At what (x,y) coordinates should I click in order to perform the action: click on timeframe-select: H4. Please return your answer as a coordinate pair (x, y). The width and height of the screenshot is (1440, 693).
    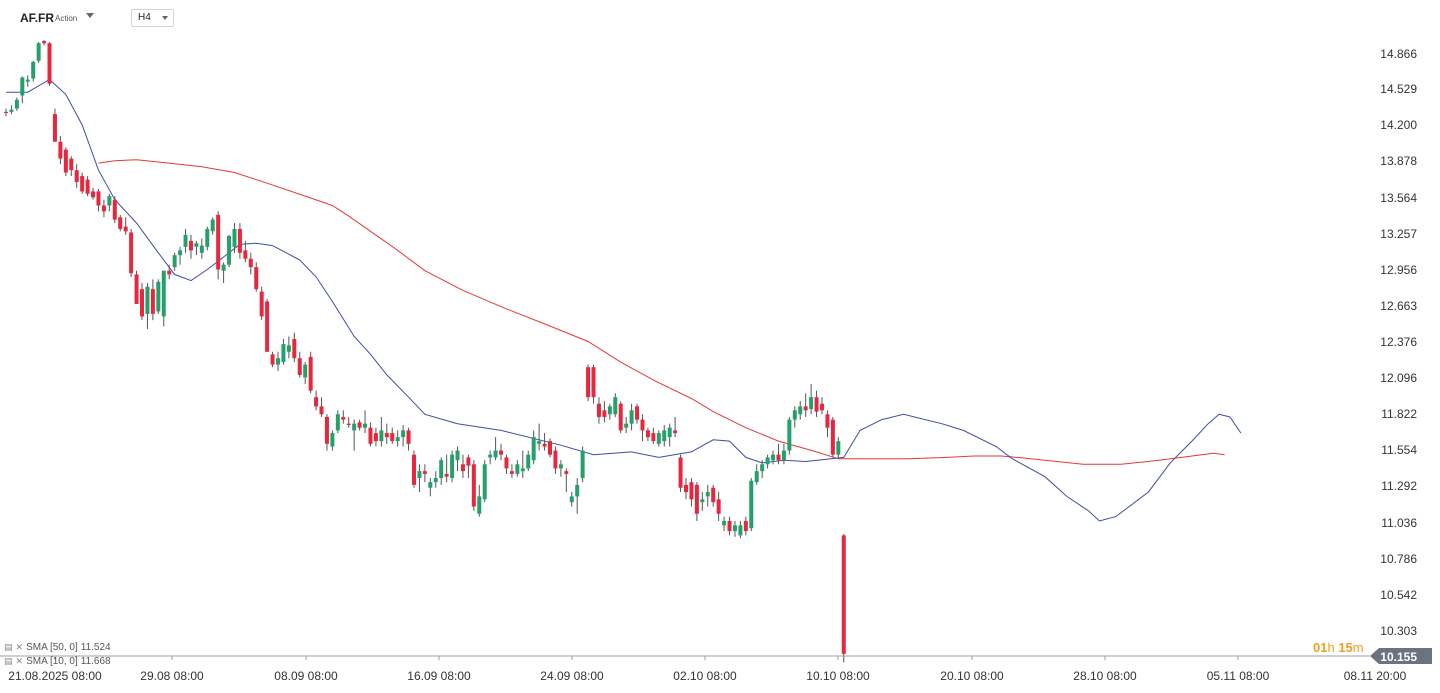
    Looking at the image, I should click on (152, 18).